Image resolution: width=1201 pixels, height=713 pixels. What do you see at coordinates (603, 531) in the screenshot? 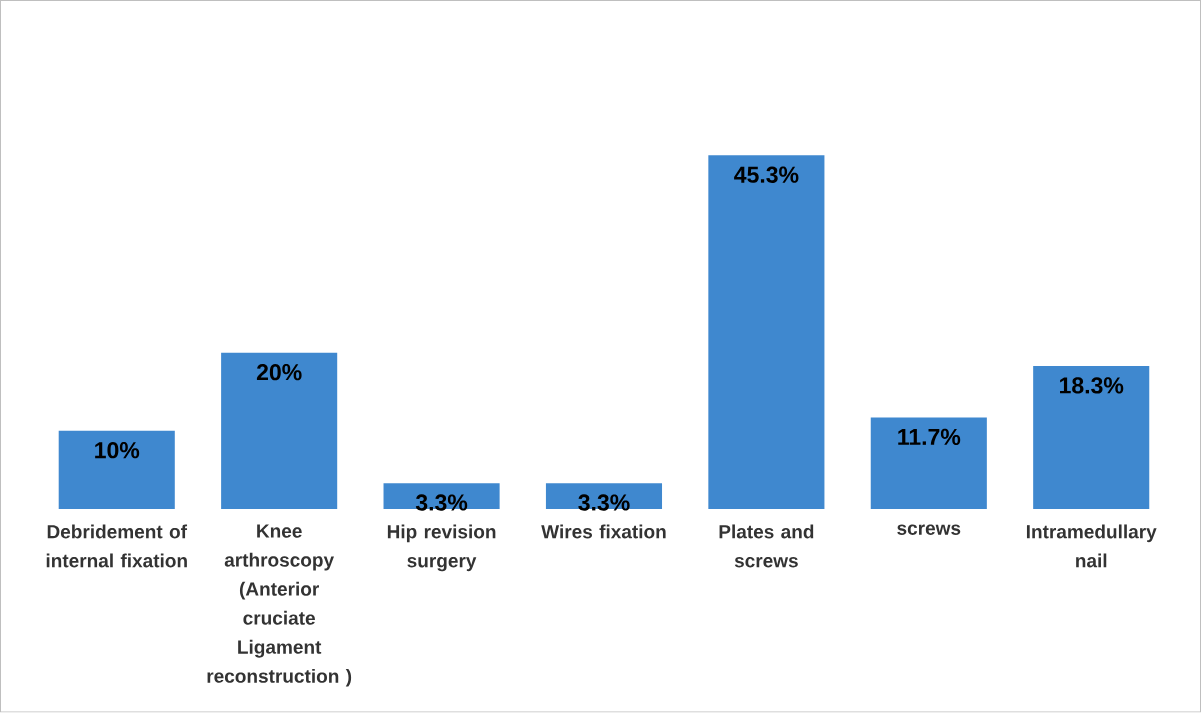
I see `x-tick-label: Wires fixation` at bounding box center [603, 531].